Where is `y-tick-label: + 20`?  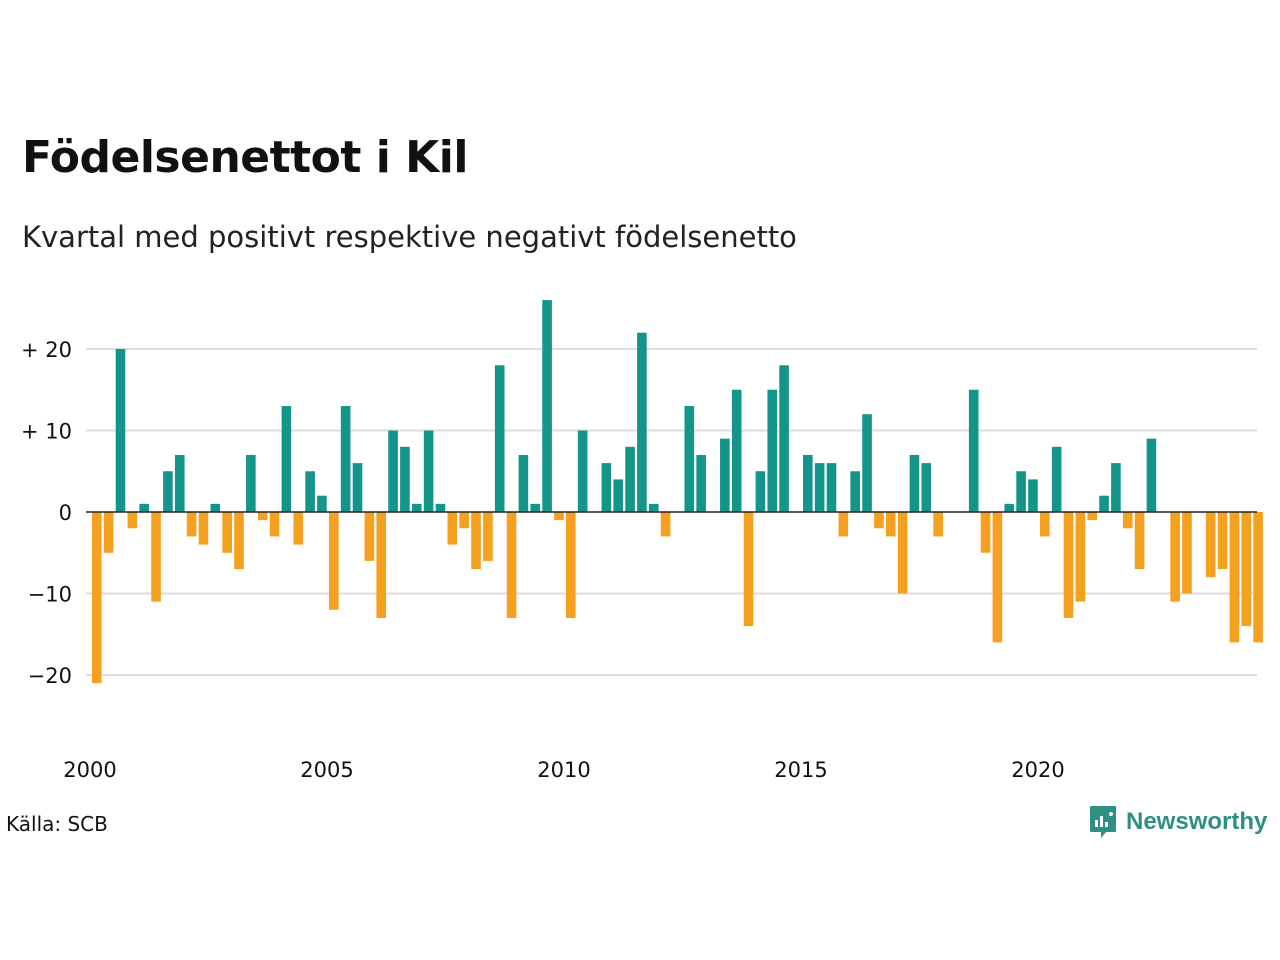
y-tick-label: + 20 is located at coordinates (46, 350).